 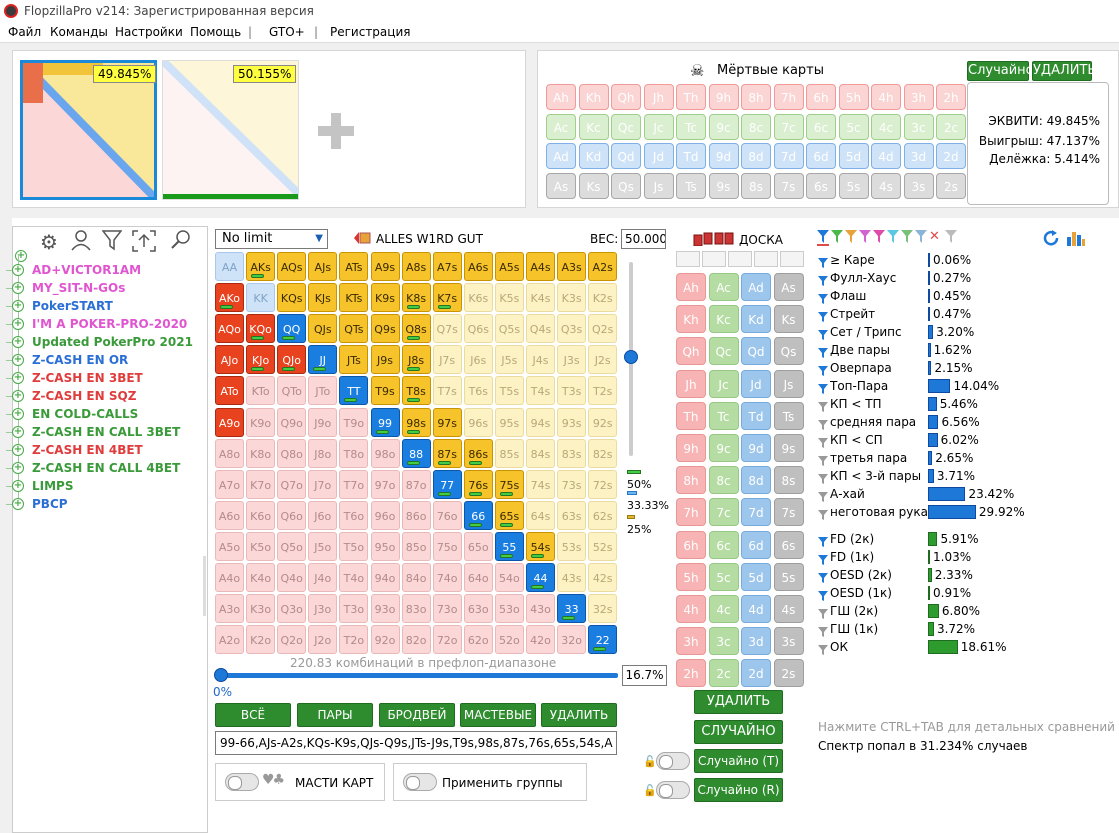 What do you see at coordinates (37, 504) in the screenshot?
I see `range-tree-item: + PBCP` at bounding box center [37, 504].